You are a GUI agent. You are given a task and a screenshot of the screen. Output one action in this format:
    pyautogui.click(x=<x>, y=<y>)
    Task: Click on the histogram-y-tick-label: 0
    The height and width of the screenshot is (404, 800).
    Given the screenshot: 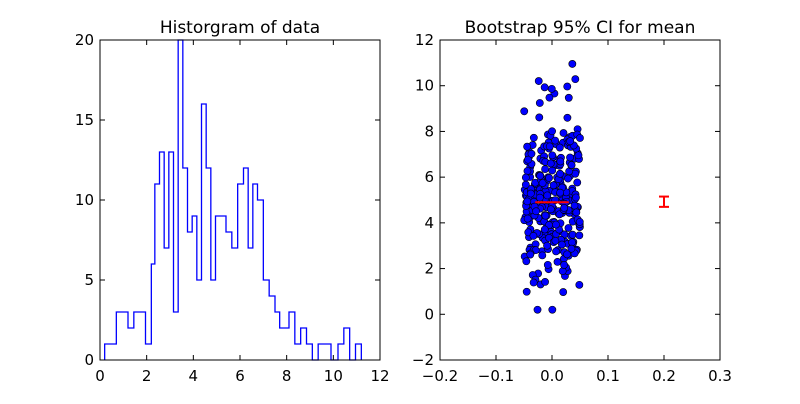 What is the action you would take?
    pyautogui.click(x=89, y=360)
    